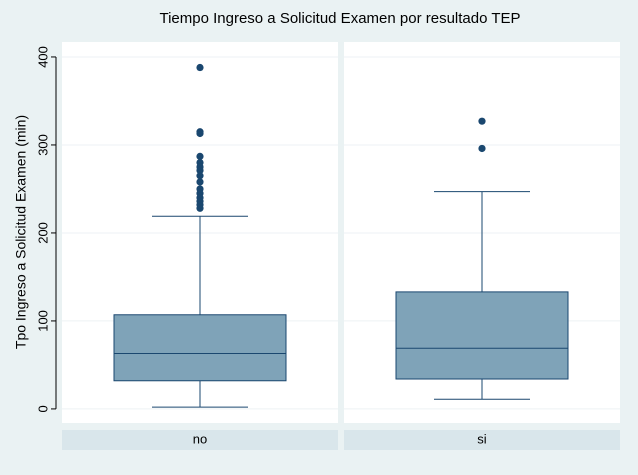  What do you see at coordinates (21, 232) in the screenshot?
I see `y-axis-label: Tpo Ingreso a Solicitud Examen (min)` at bounding box center [21, 232].